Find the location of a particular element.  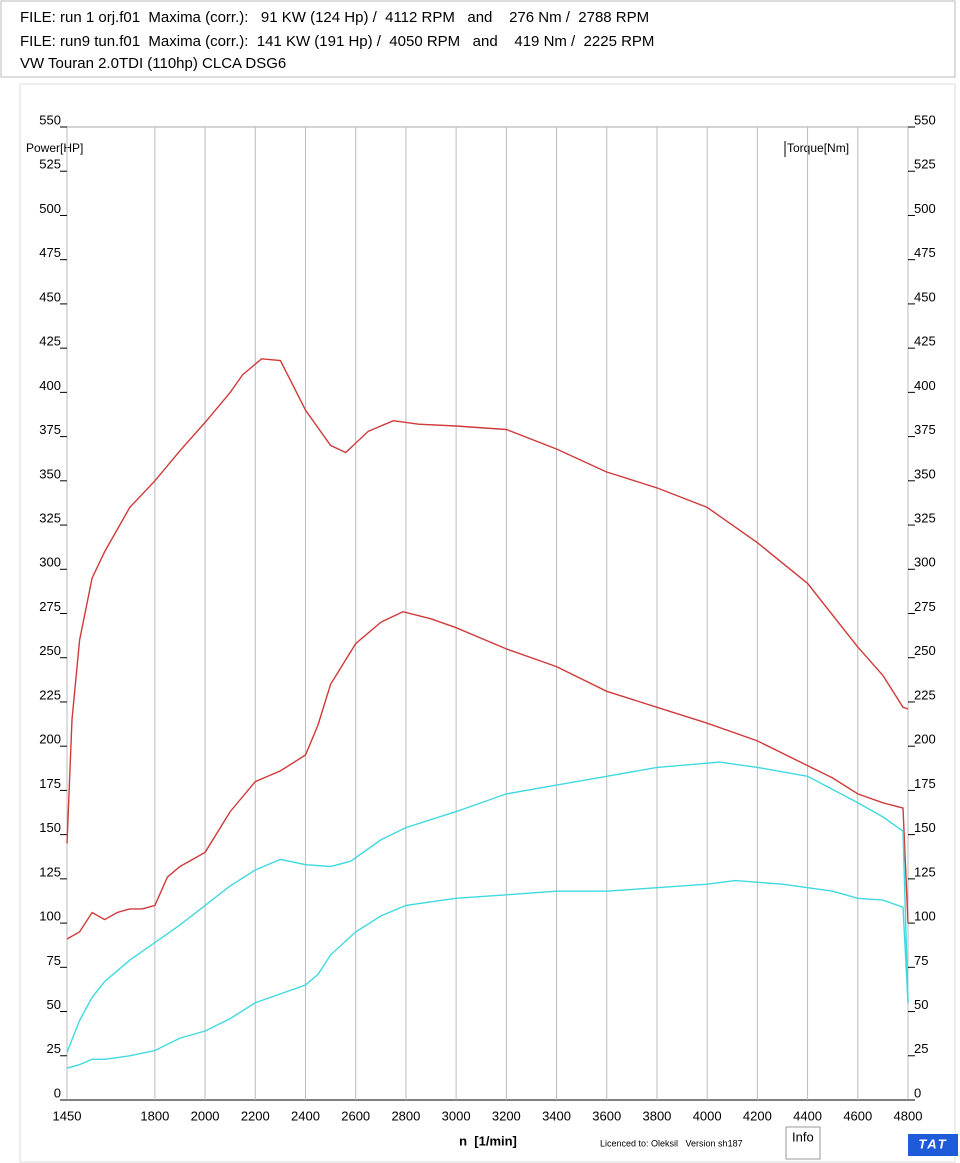

y-axis-label: Power[HP] is located at coordinates (54, 148).